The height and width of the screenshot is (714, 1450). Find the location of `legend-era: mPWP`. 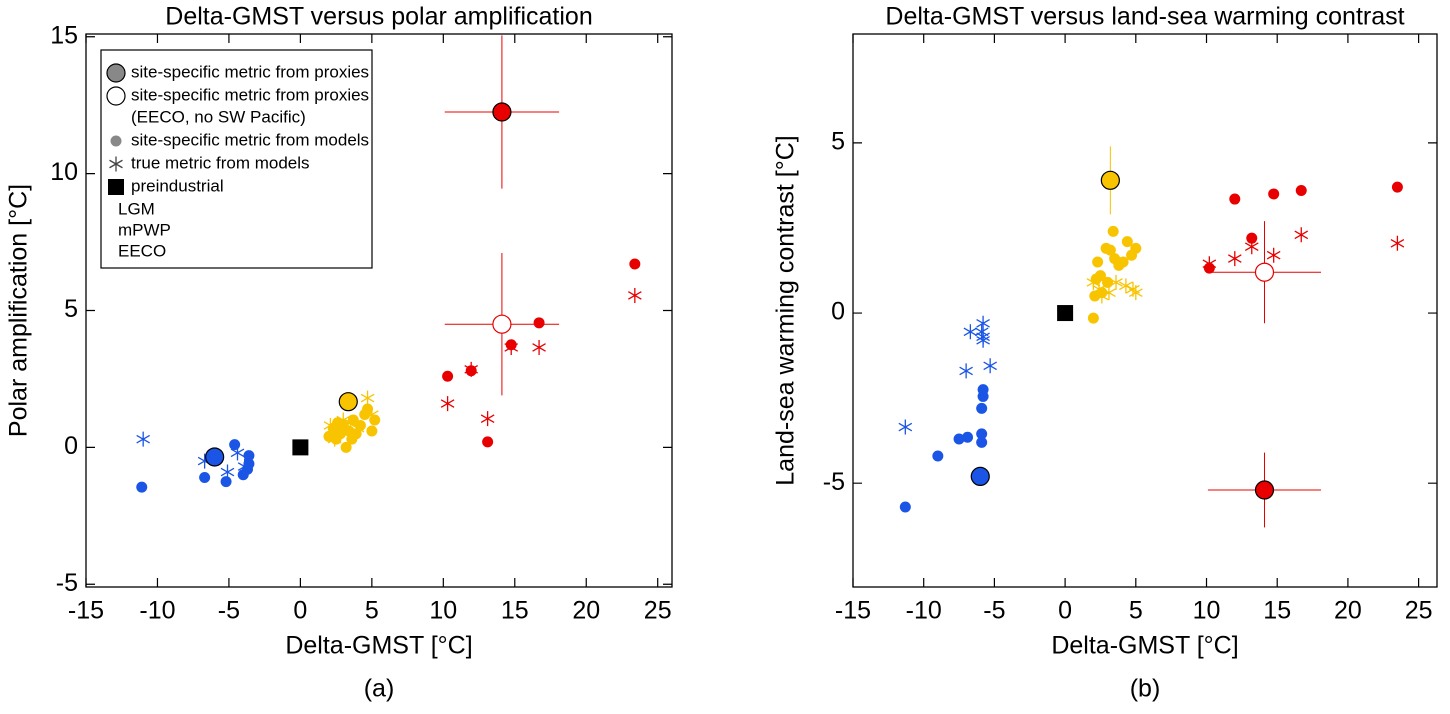

legend-era: mPWP is located at coordinates (144, 229).